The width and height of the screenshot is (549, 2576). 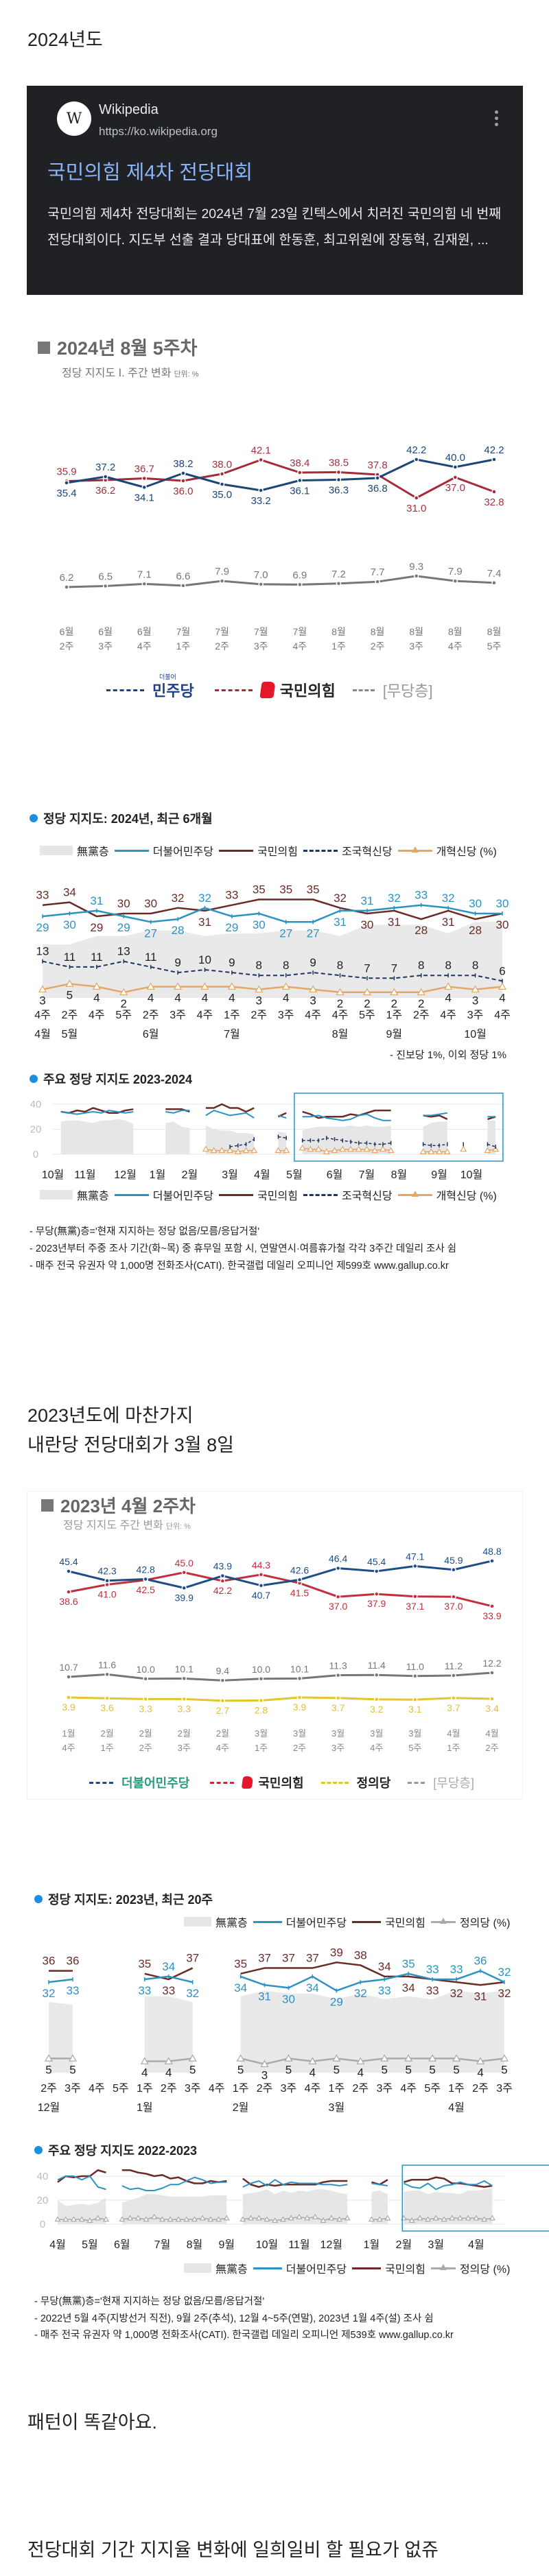 I want to click on chart-2023-april-legend: 더불어민주당 국민의힘 정의당 [무당층], so click(x=281, y=1782).